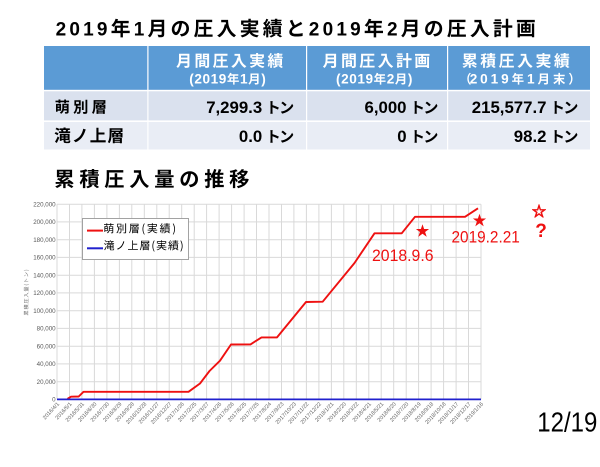 This screenshot has width=600, height=467. I want to click on svg-text: 60,000, so click(46, 346).